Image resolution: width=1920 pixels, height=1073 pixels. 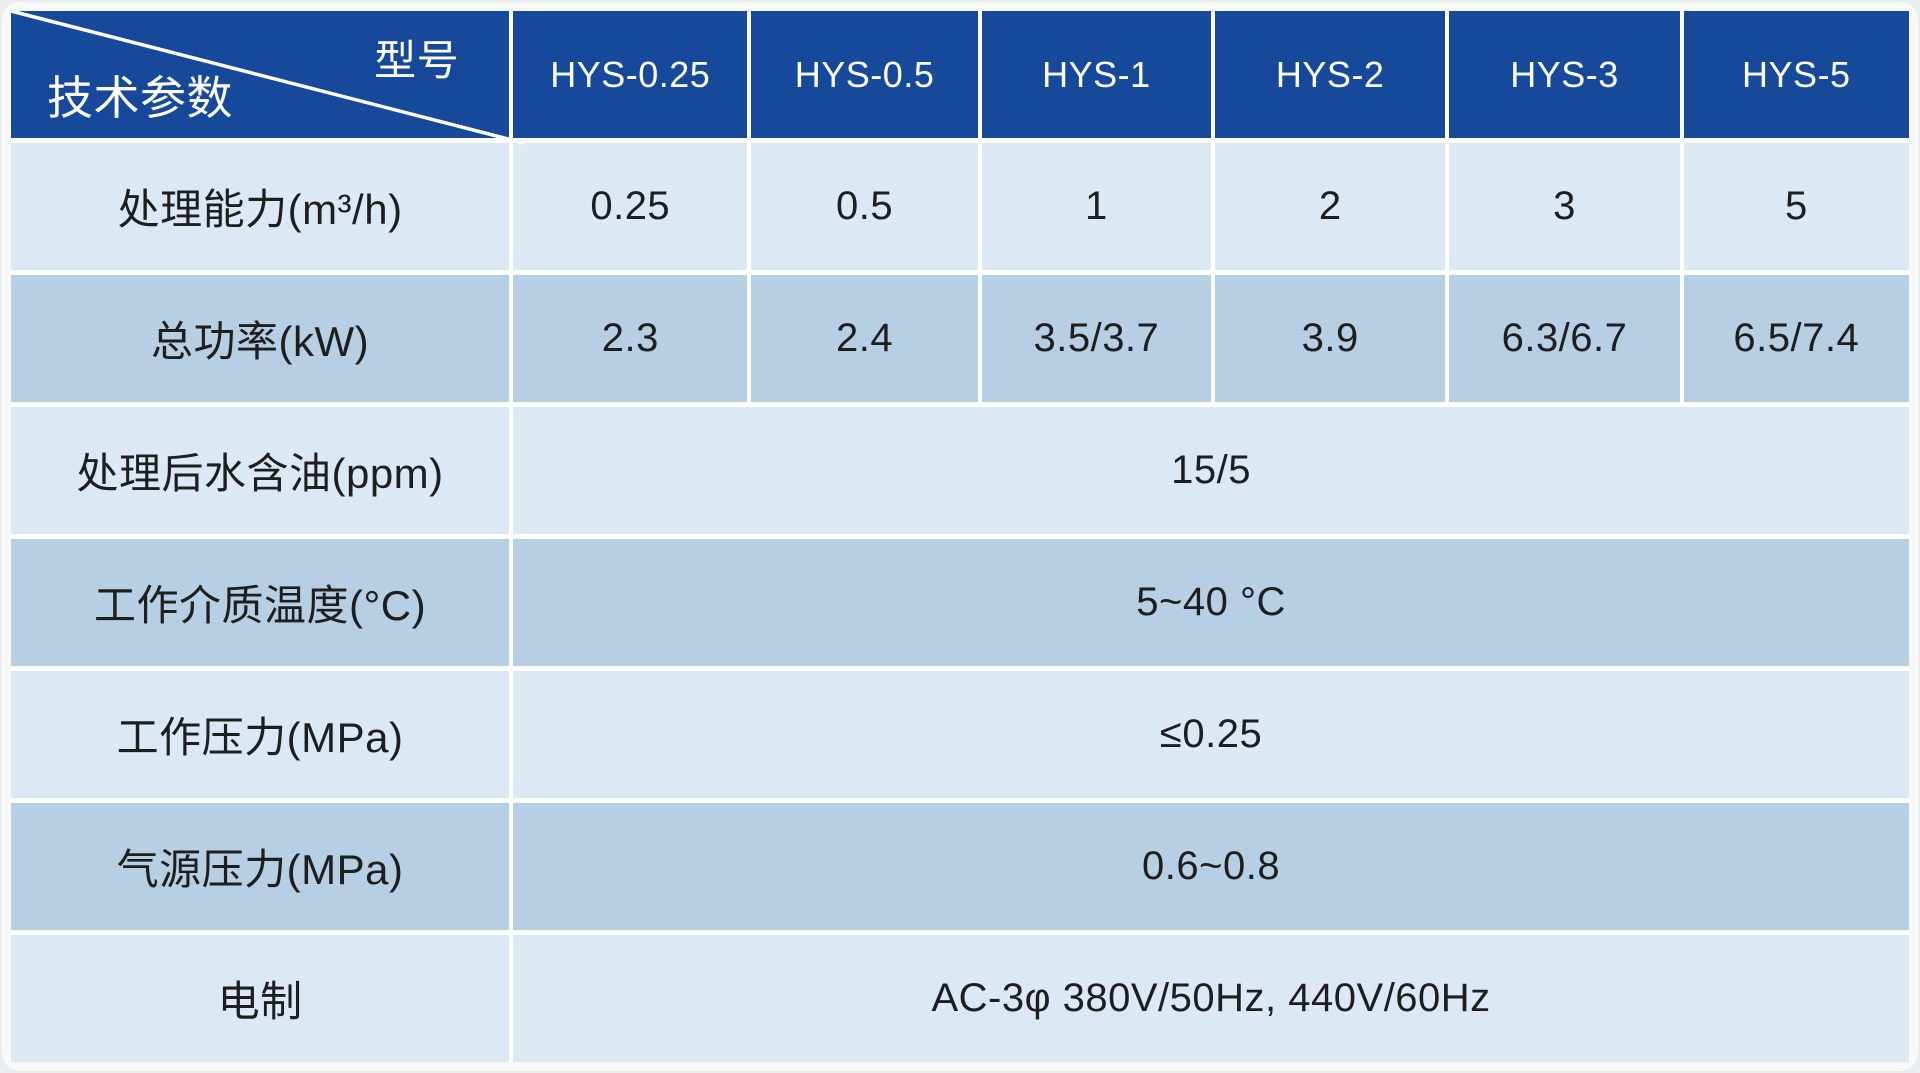 What do you see at coordinates (630, 206) in the screenshot?
I see `capacity-value: 0.25` at bounding box center [630, 206].